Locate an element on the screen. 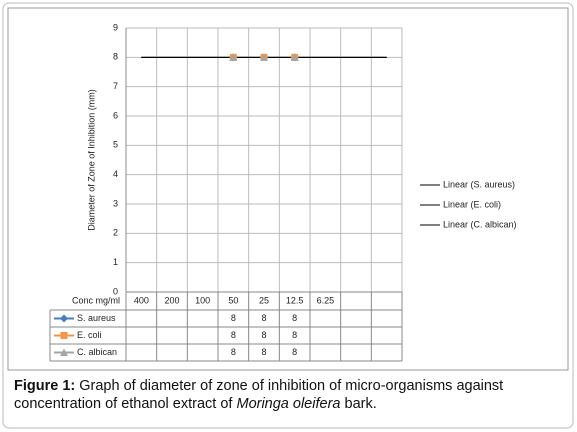 This screenshot has width=577, height=432. caption-label: Figure 1: is located at coordinates (45, 386).